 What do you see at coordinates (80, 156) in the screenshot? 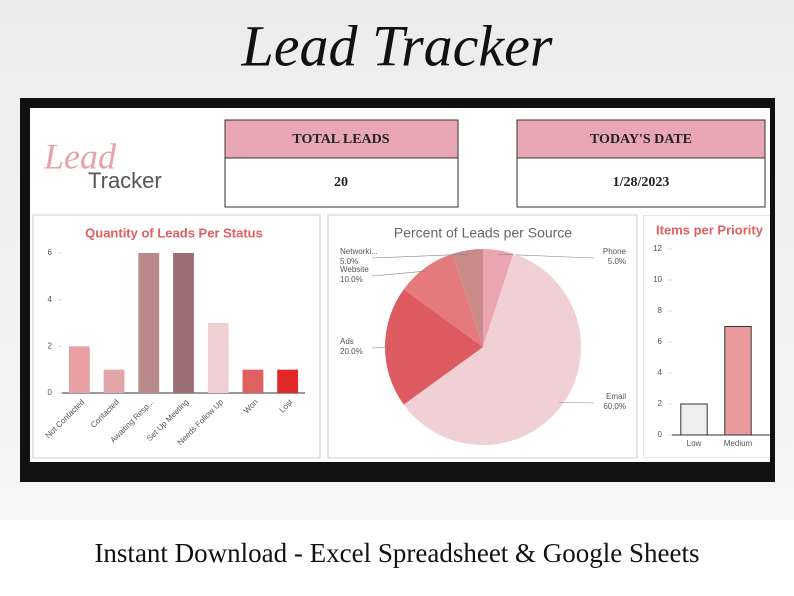
I see `logo-script: Lead` at bounding box center [80, 156].